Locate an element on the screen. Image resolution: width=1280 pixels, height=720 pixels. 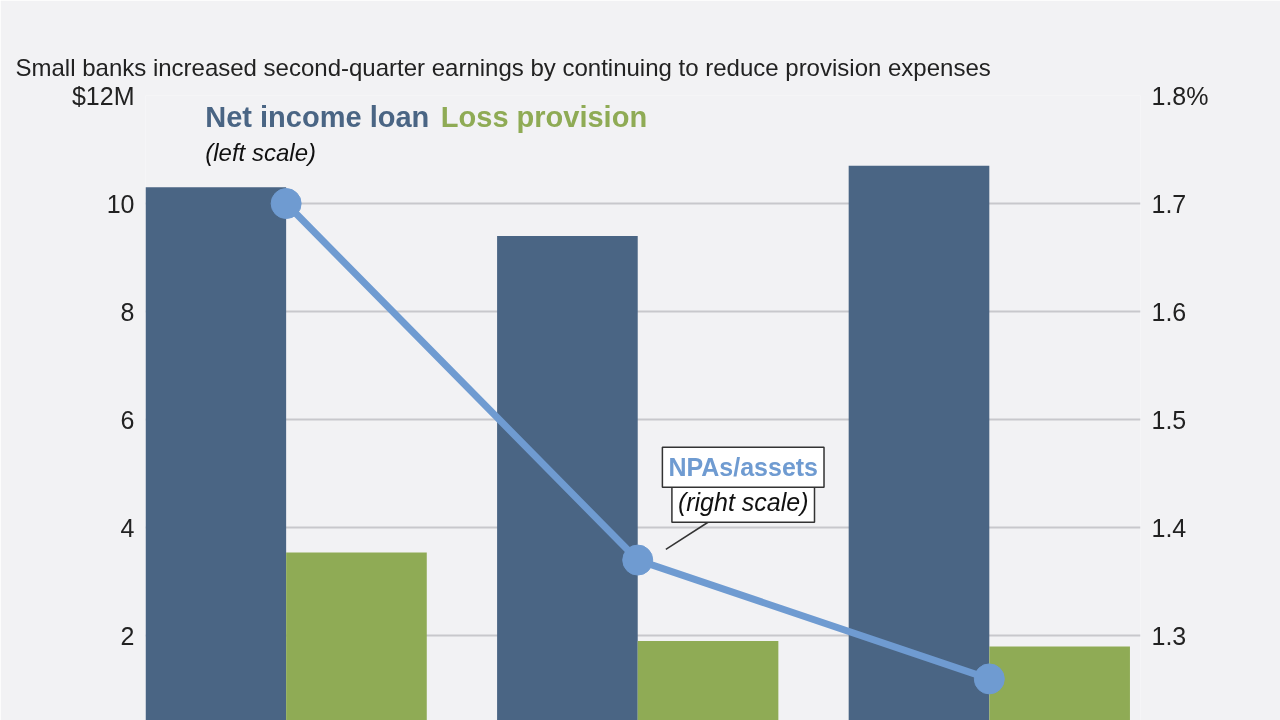
y2-tick-label: 1.6 is located at coordinates (1169, 311).